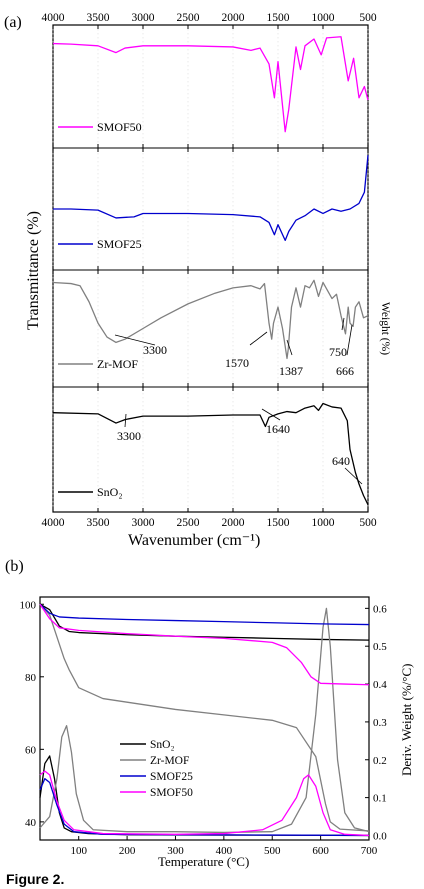  Describe the element at coordinates (210, 453) in the screenshot. I see `ftir-line-sno2` at that location.